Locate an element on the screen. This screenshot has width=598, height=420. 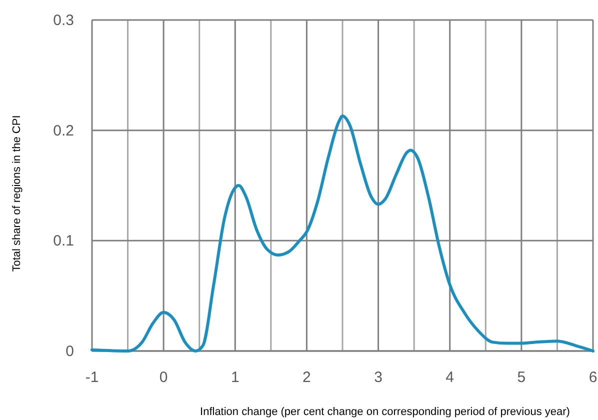
x-tick-label: 2 is located at coordinates (306, 377).